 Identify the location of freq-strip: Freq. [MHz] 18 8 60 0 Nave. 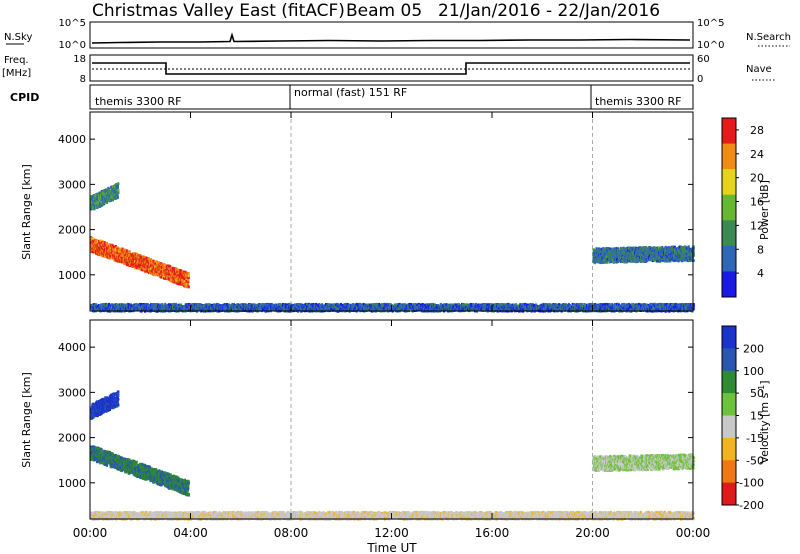
(389, 69).